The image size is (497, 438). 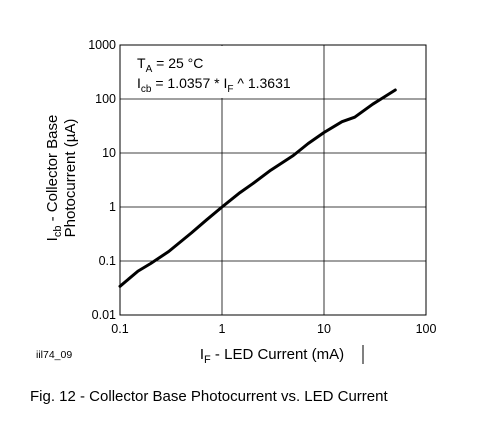 What do you see at coordinates (112, 207) in the screenshot?
I see `y-tick-label: 1` at bounding box center [112, 207].